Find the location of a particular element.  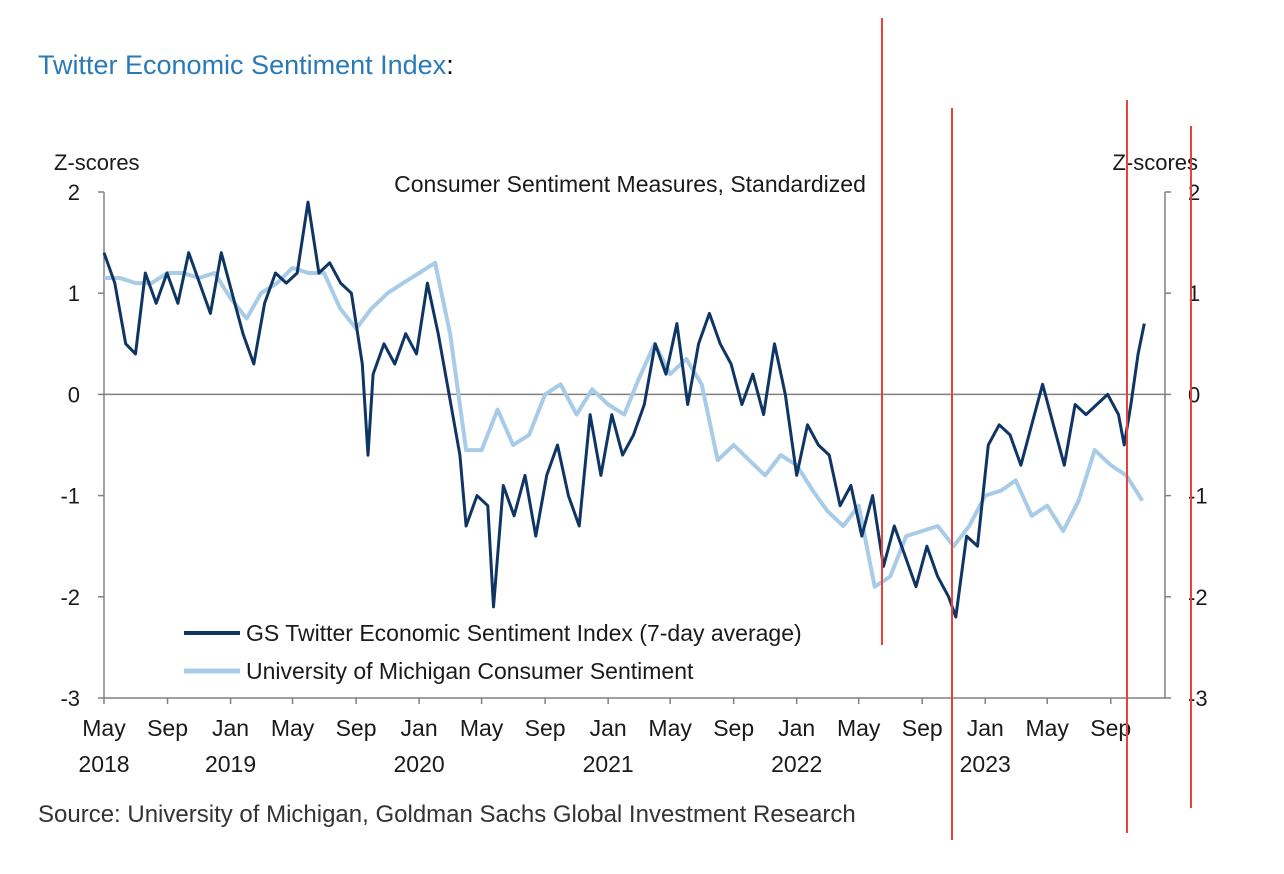

y-tick-label-right: 0 is located at coordinates (1194, 394).